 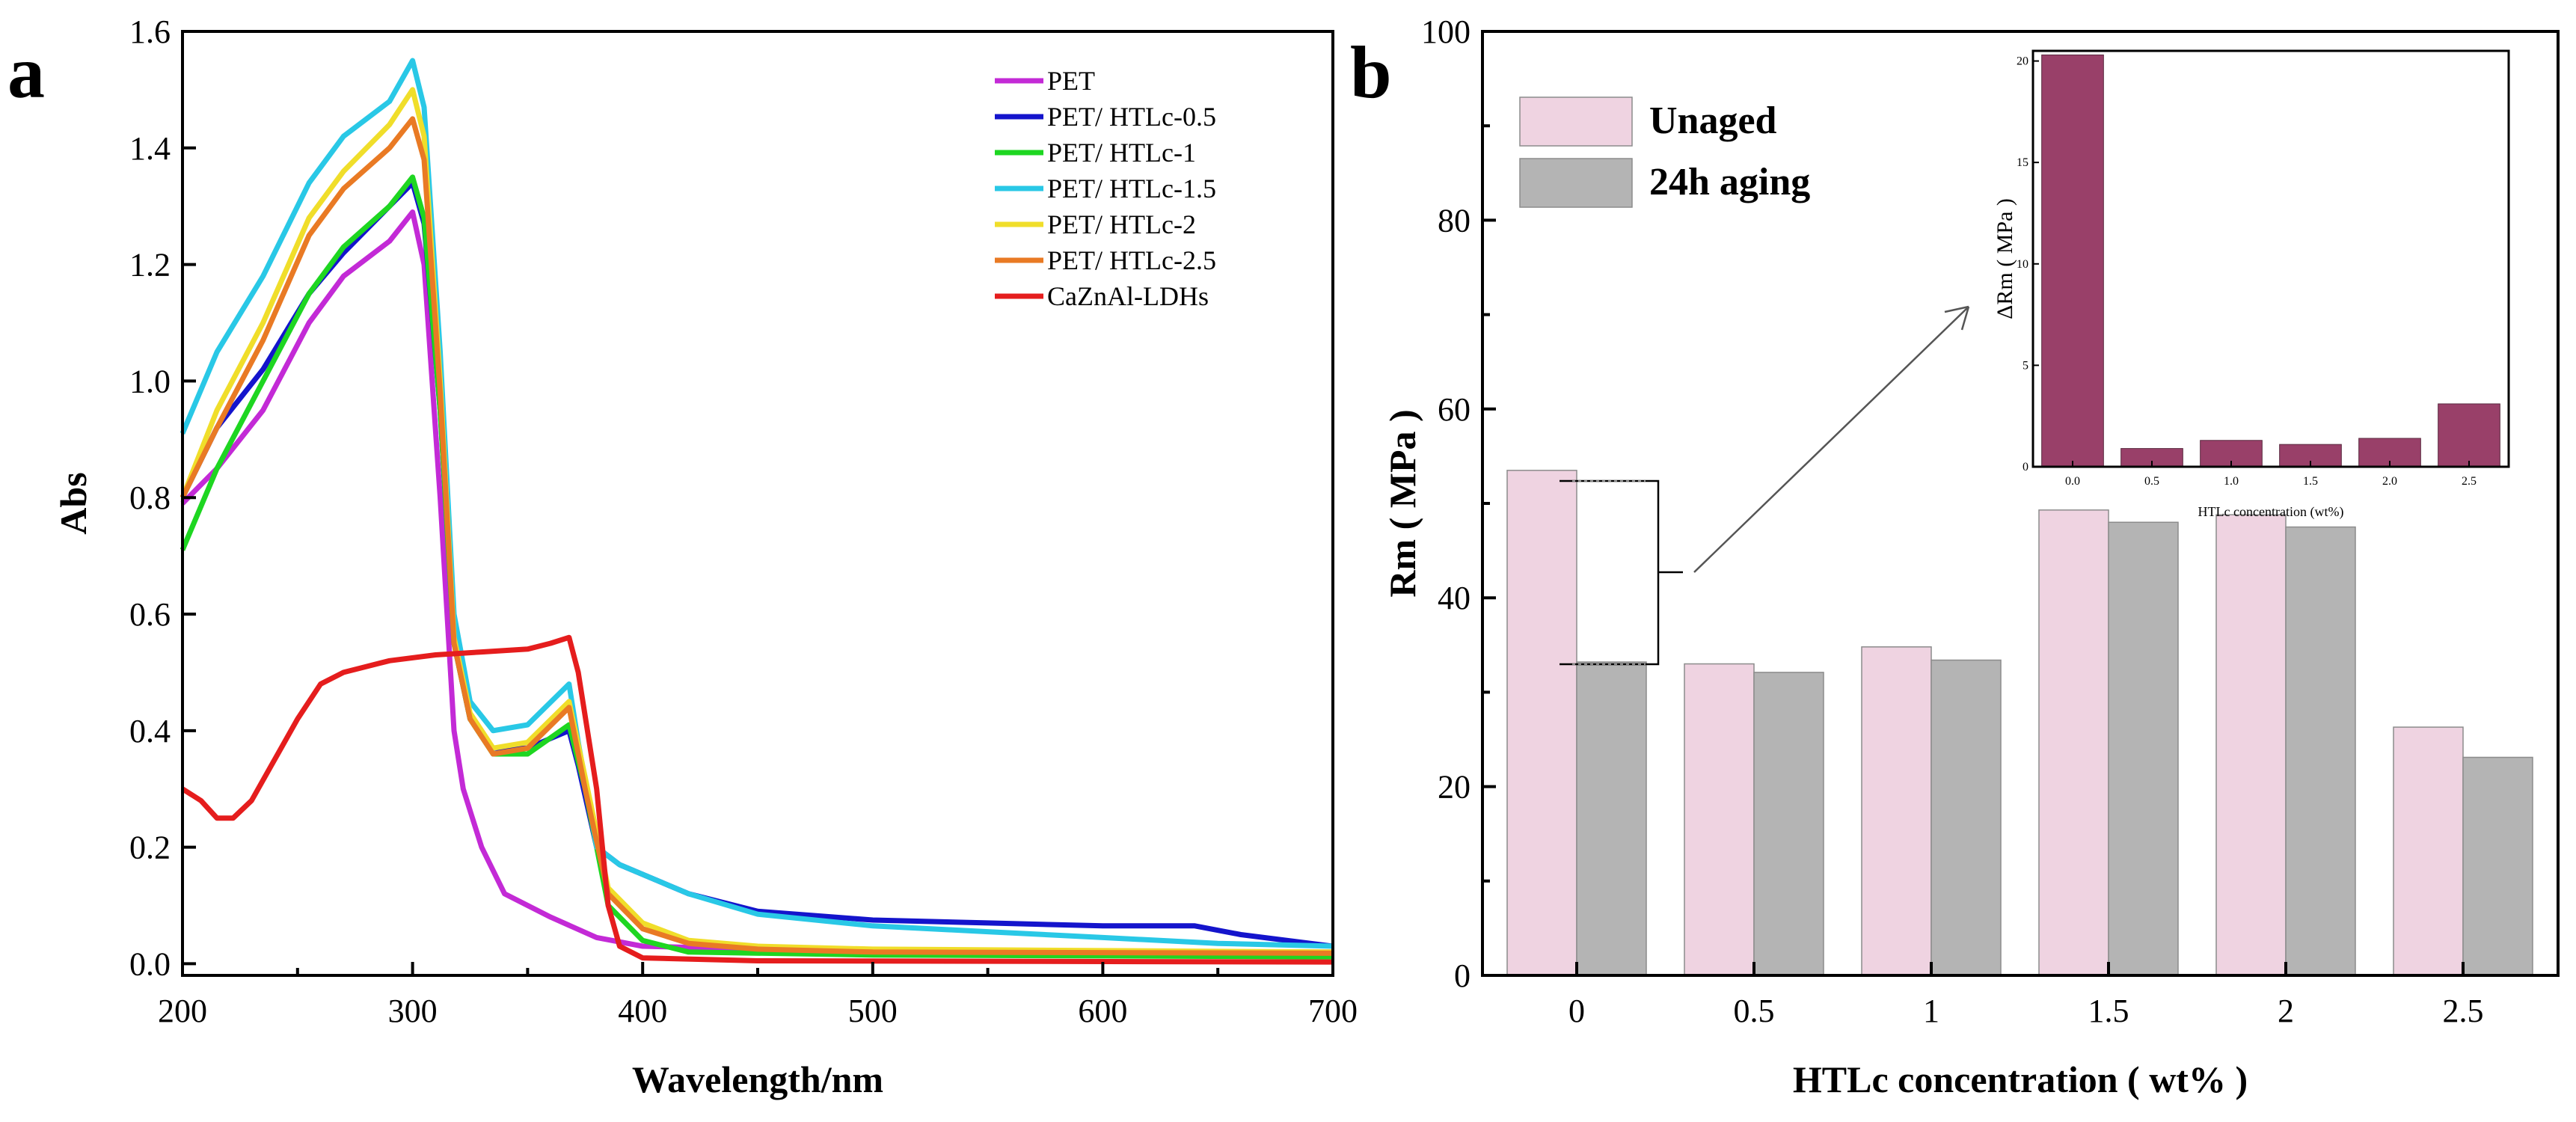 What do you see at coordinates (642, 1011) in the screenshot?
I see `a-x-tick-label: 400` at bounding box center [642, 1011].